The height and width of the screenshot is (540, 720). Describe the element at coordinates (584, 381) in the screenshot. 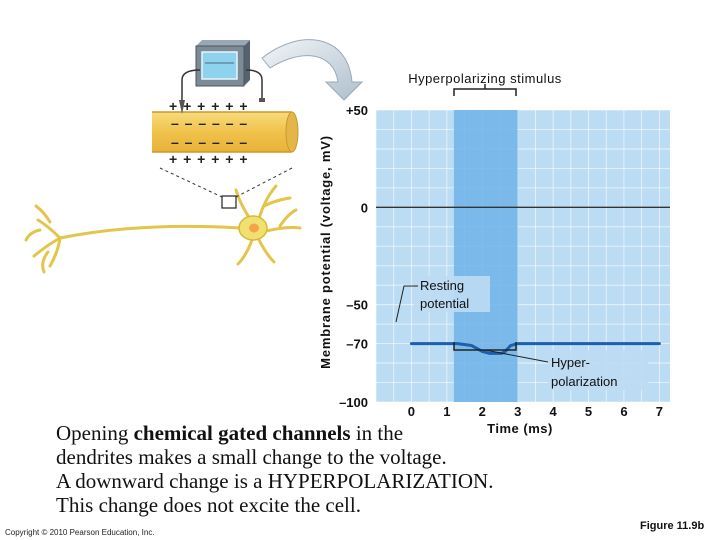

I see `hyper-label-line2: polarization` at that location.